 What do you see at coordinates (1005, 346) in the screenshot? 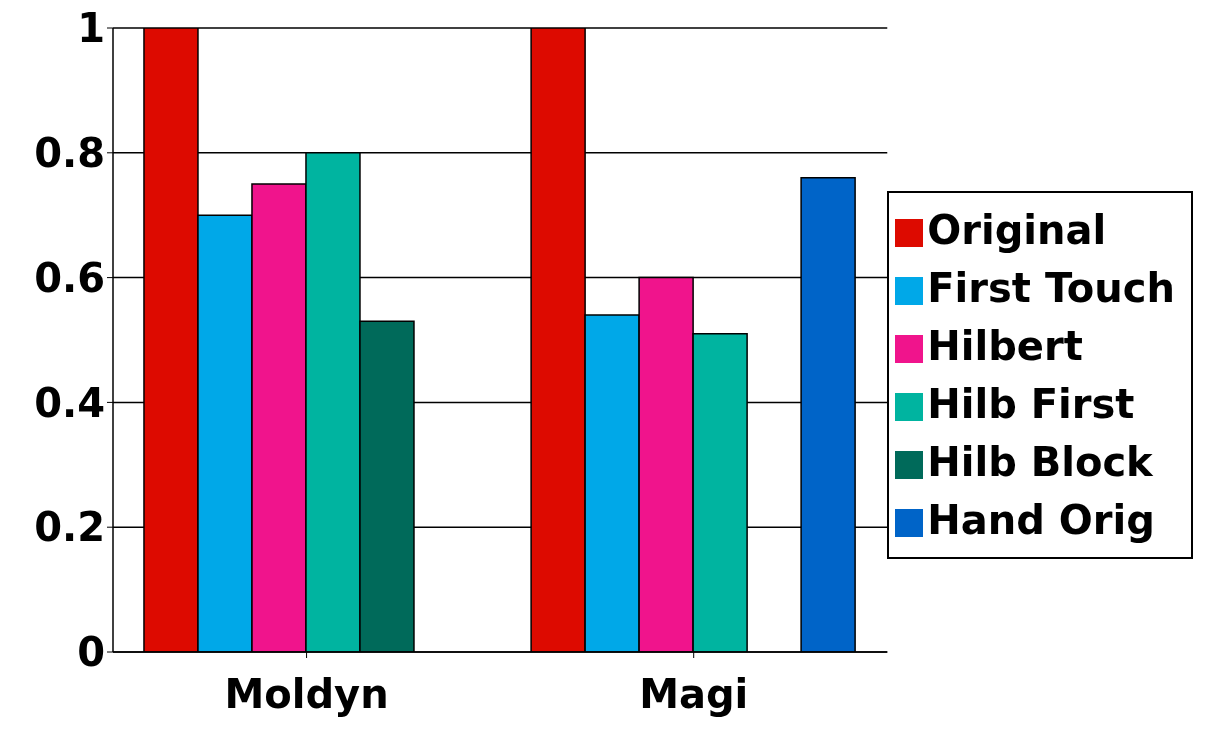
I see `legend-label: Hilbert` at bounding box center [1005, 346].